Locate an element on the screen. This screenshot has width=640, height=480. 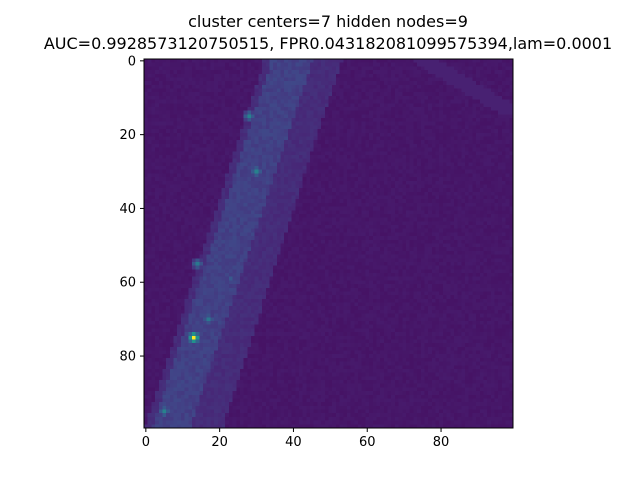
y-tick-label-80: 80 is located at coordinates (127, 357).